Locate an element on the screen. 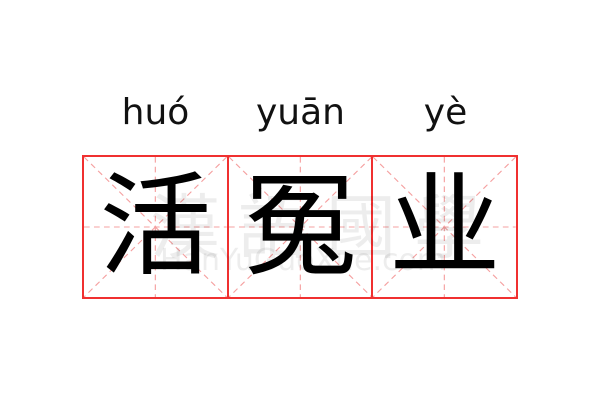 The width and height of the screenshot is (600, 400). character-cell-1: 活 is located at coordinates (155, 227).